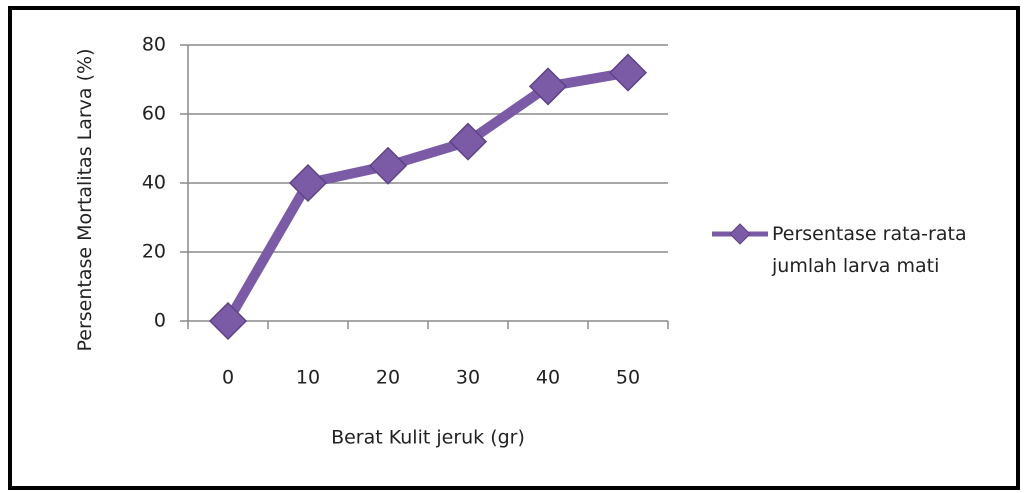 The width and height of the screenshot is (1028, 493). I want to click on x-tick-label: 0, so click(228, 378).